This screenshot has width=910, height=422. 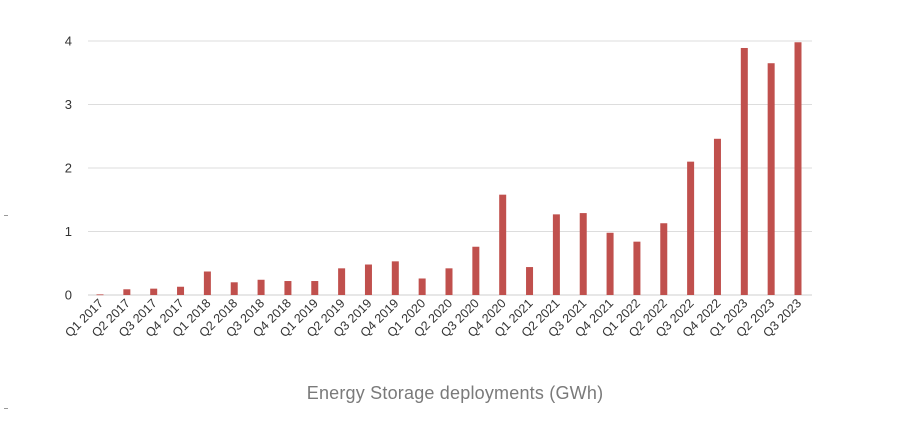 What do you see at coordinates (530, 281) in the screenshot?
I see `bar-q1-2021` at bounding box center [530, 281].